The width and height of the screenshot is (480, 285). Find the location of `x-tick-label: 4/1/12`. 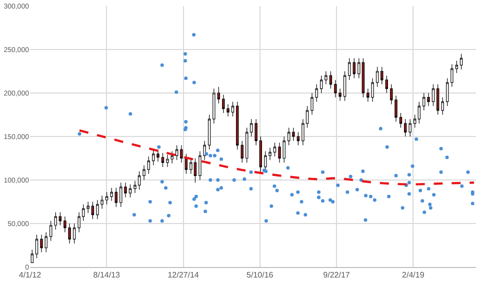

x-tick-label: 4/1/12 is located at coordinates (30, 275).